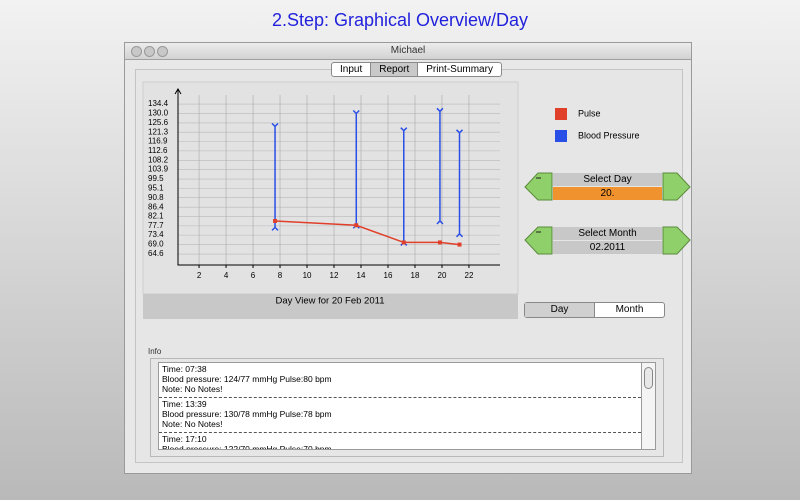  What do you see at coordinates (338, 178) in the screenshot?
I see `axes` at bounding box center [338, 178].